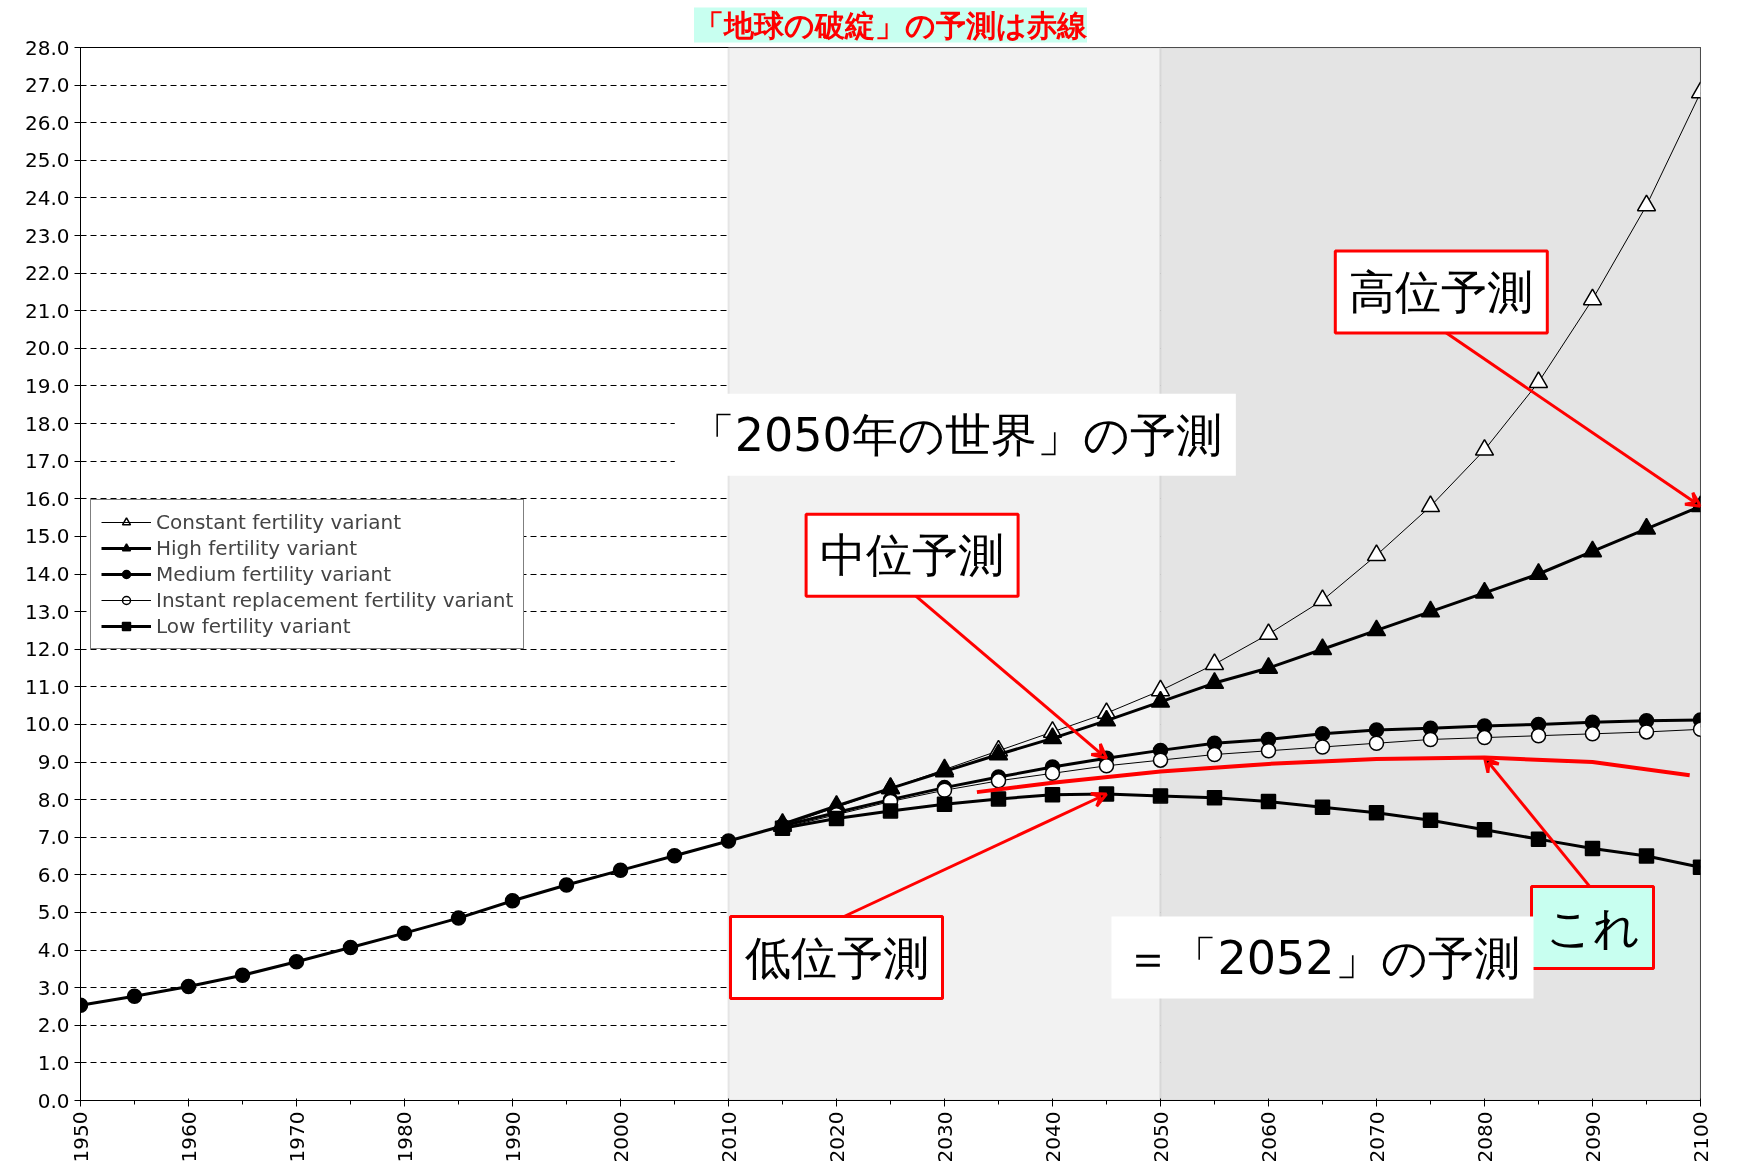 This screenshot has width=1740, height=1175. I want to click on y-tick-label: 23.0, so click(47, 235).